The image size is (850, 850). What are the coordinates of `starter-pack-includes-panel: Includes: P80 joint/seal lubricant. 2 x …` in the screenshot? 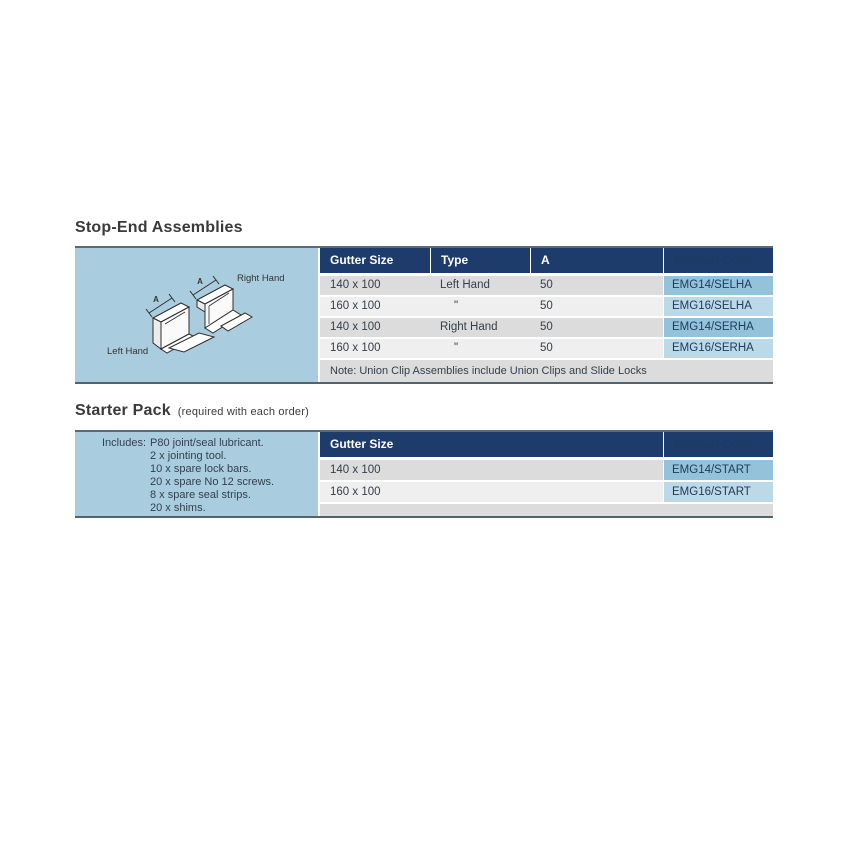 It's located at (197, 474).